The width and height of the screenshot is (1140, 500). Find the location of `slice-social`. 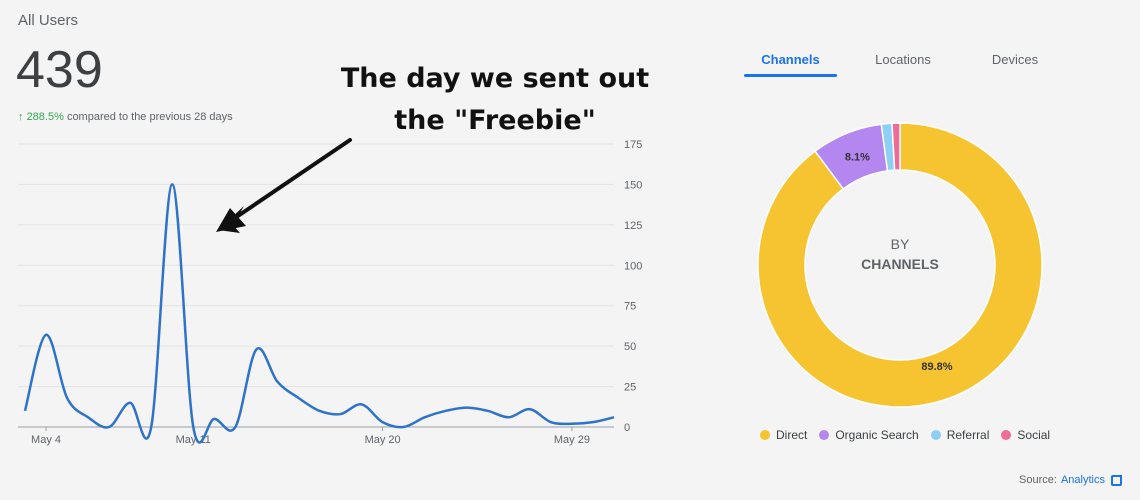

slice-social is located at coordinates (896, 146).